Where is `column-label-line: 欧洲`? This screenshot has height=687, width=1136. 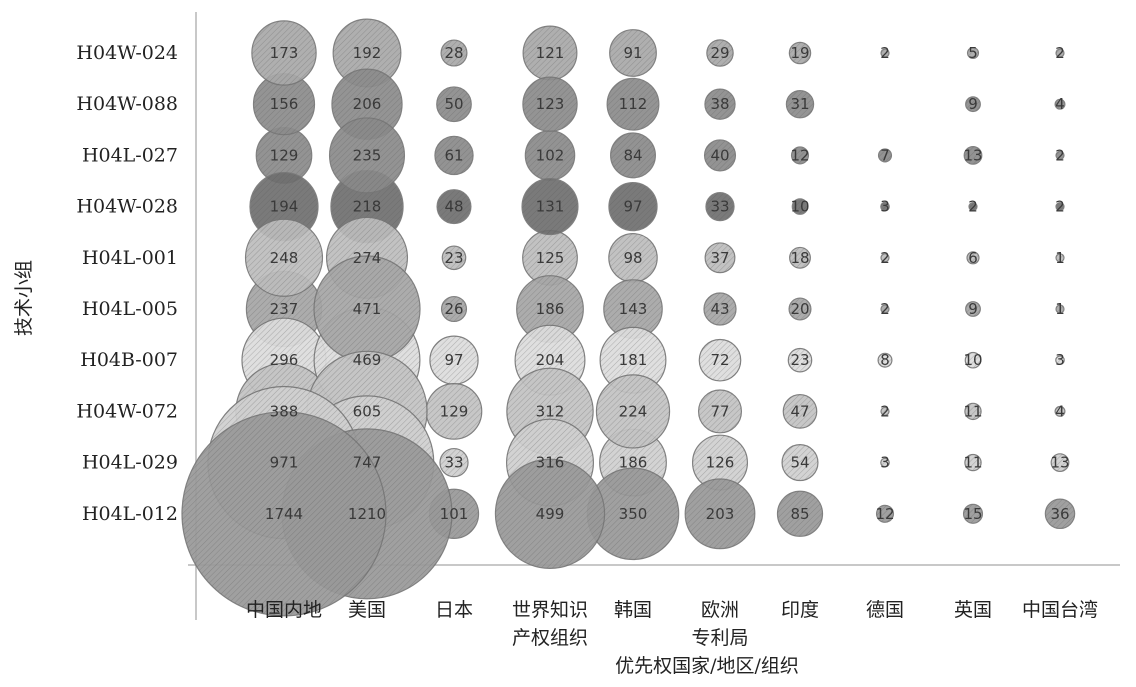
column-label-line: 欧洲 is located at coordinates (720, 610).